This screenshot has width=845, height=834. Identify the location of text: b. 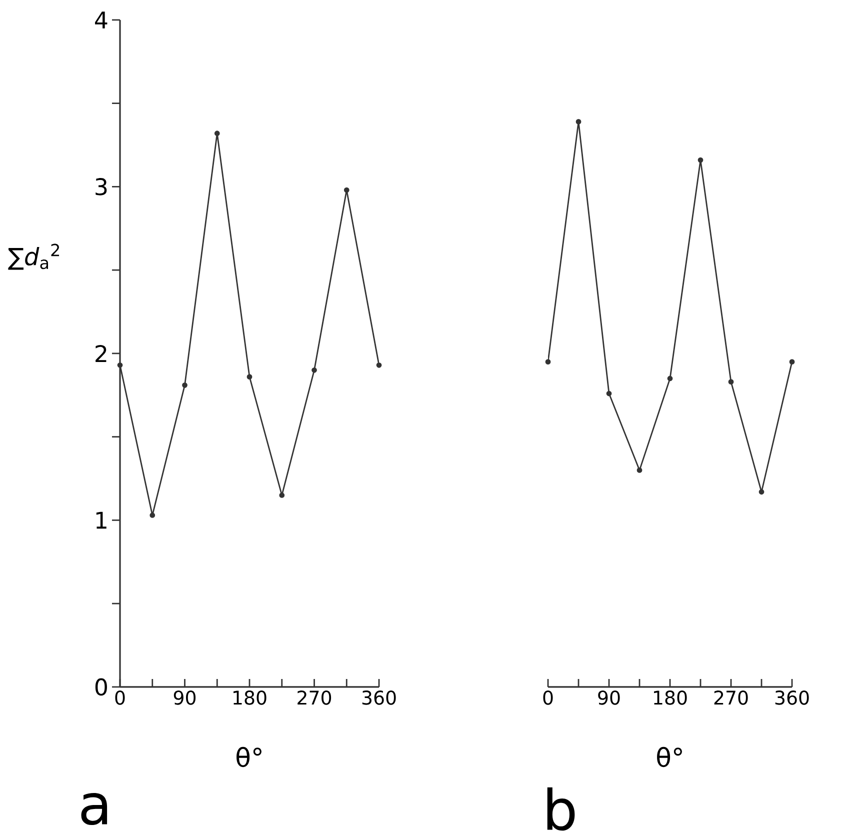
(561, 809).